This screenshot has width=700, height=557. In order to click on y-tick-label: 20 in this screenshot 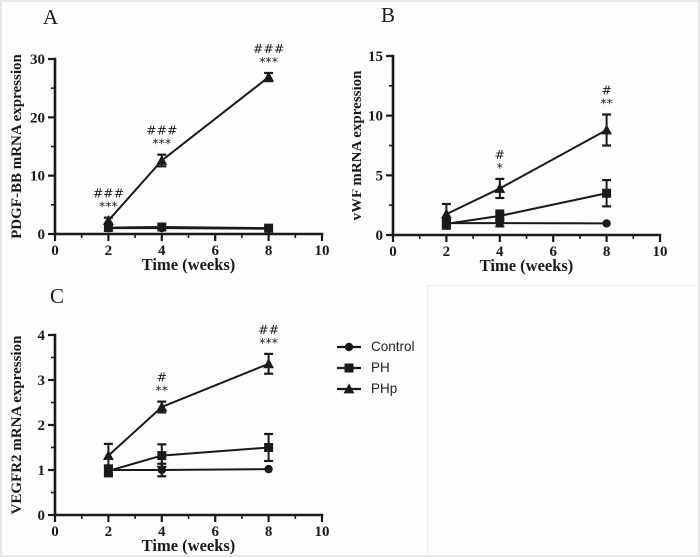, I will do `click(37, 118)`.